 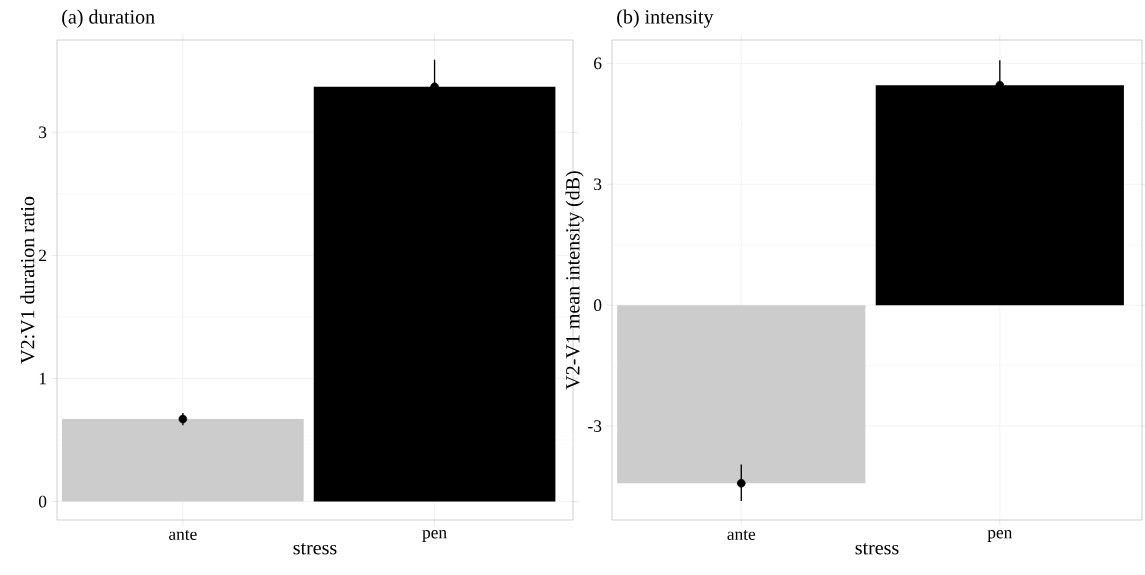 What do you see at coordinates (598, 63) in the screenshot?
I see `y-tick-label: 6` at bounding box center [598, 63].